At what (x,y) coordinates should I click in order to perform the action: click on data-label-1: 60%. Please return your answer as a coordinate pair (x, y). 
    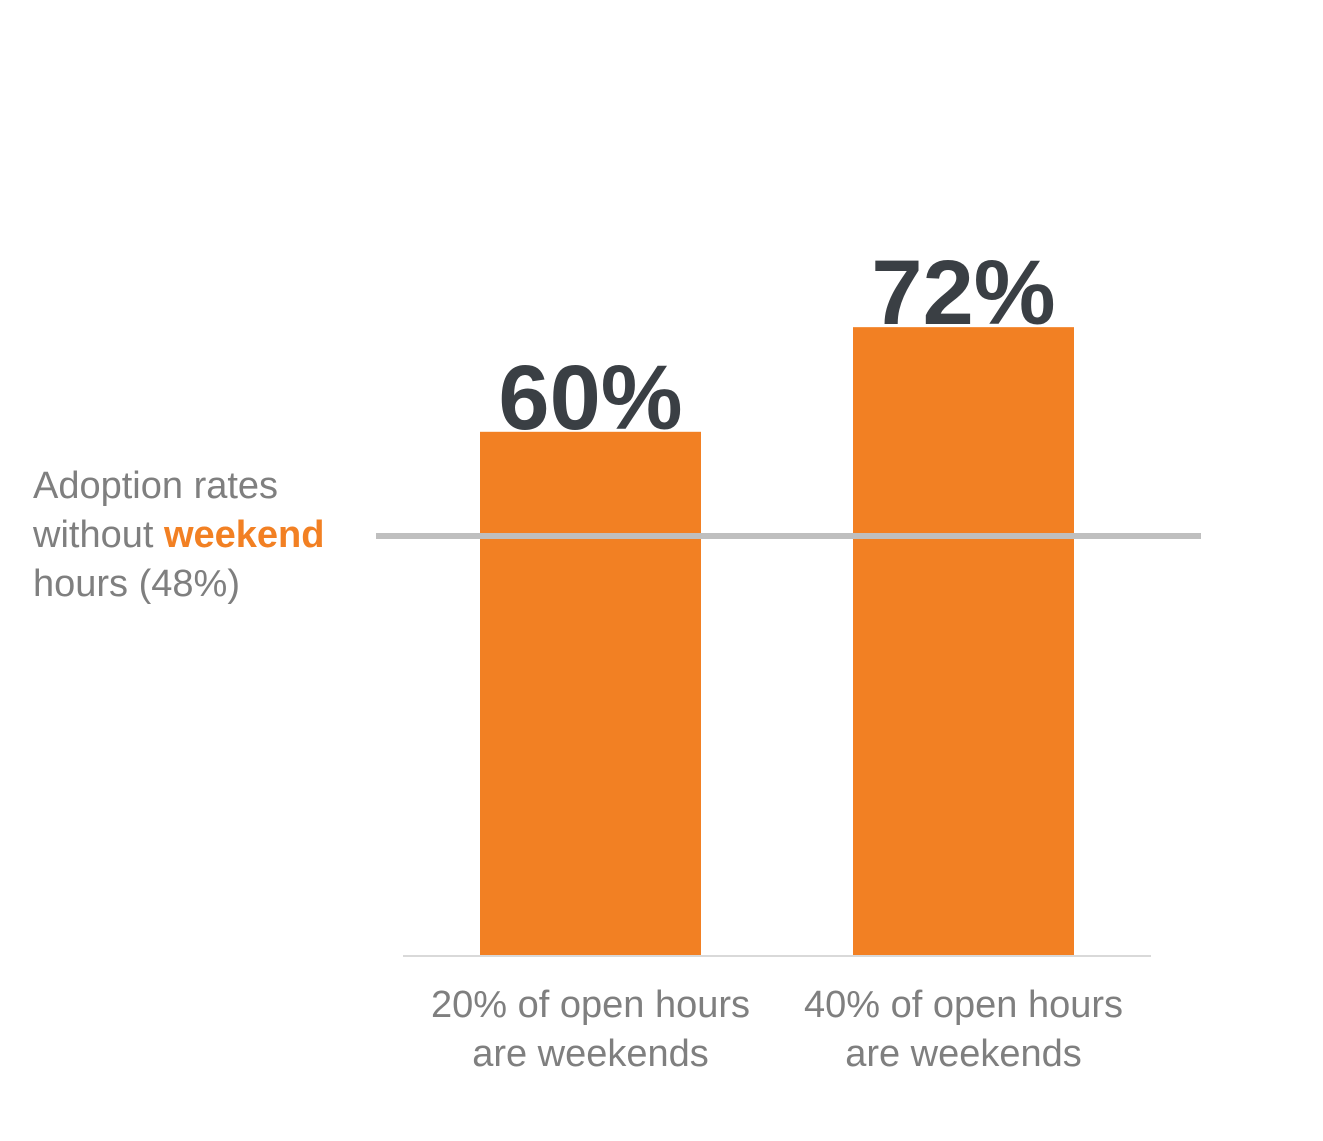
    Looking at the image, I should click on (590, 398).